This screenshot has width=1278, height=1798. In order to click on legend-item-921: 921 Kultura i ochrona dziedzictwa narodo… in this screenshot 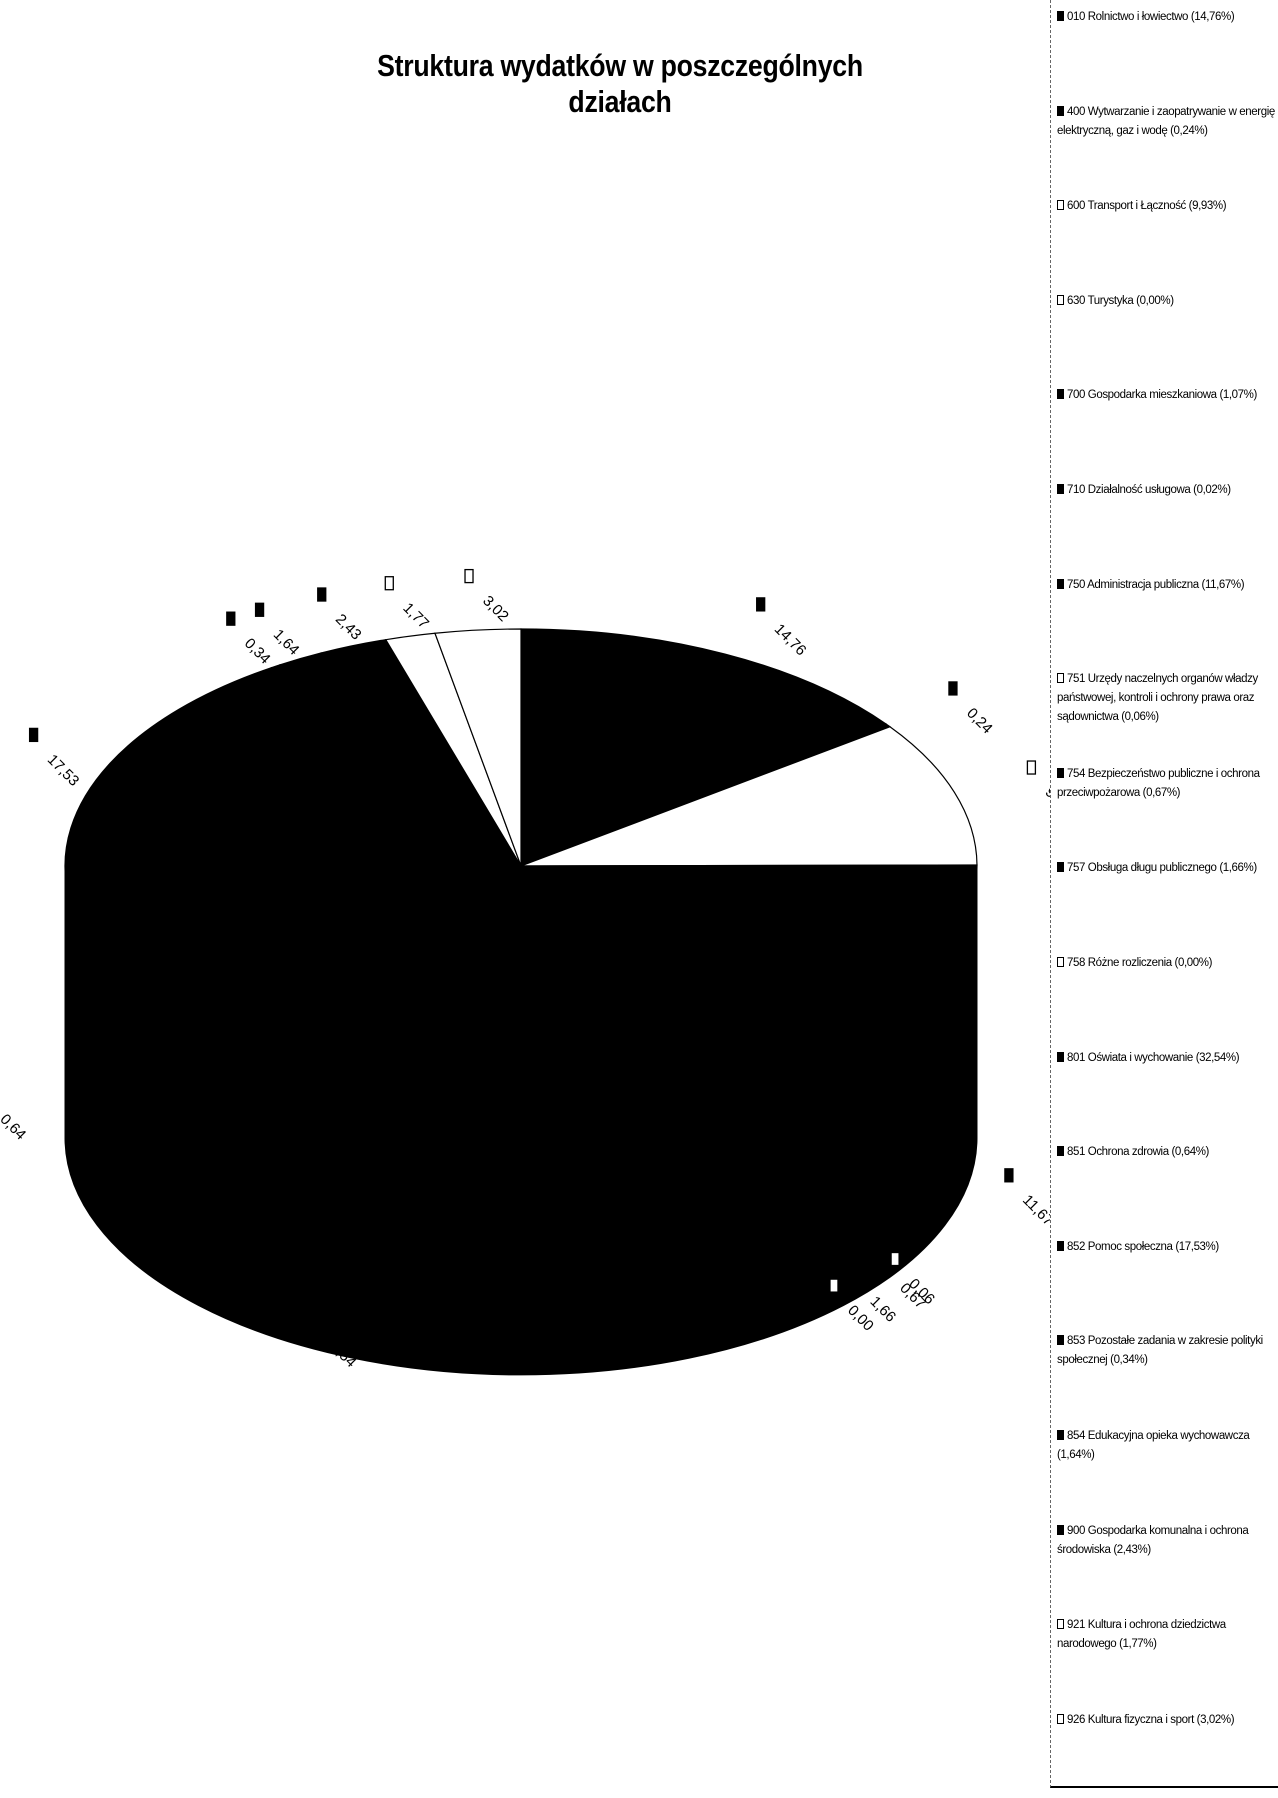, I will do `click(1166, 1635)`.